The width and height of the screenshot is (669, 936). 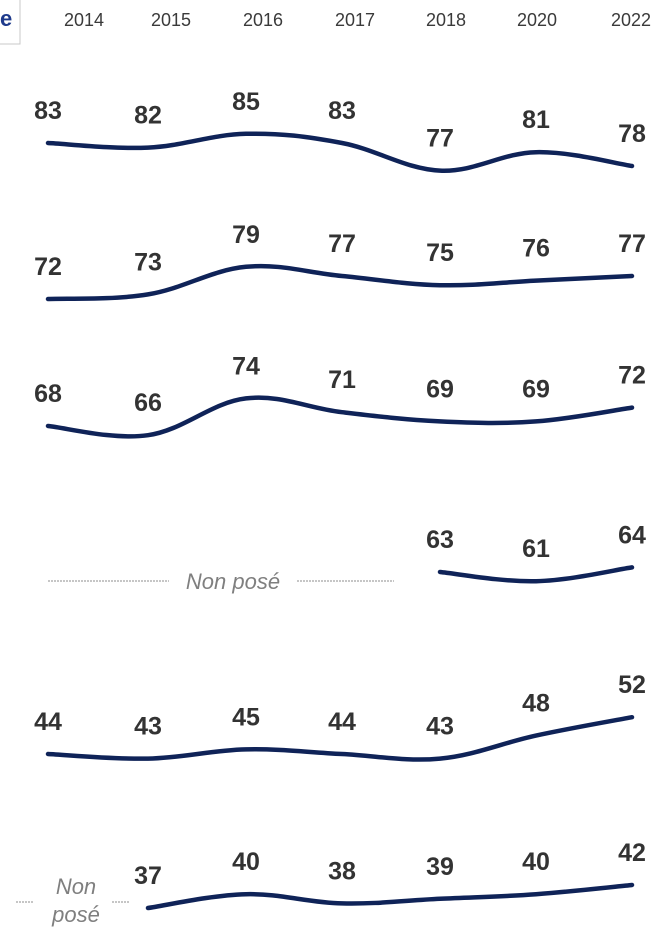 I want to click on data-label: 45, so click(x=246, y=717).